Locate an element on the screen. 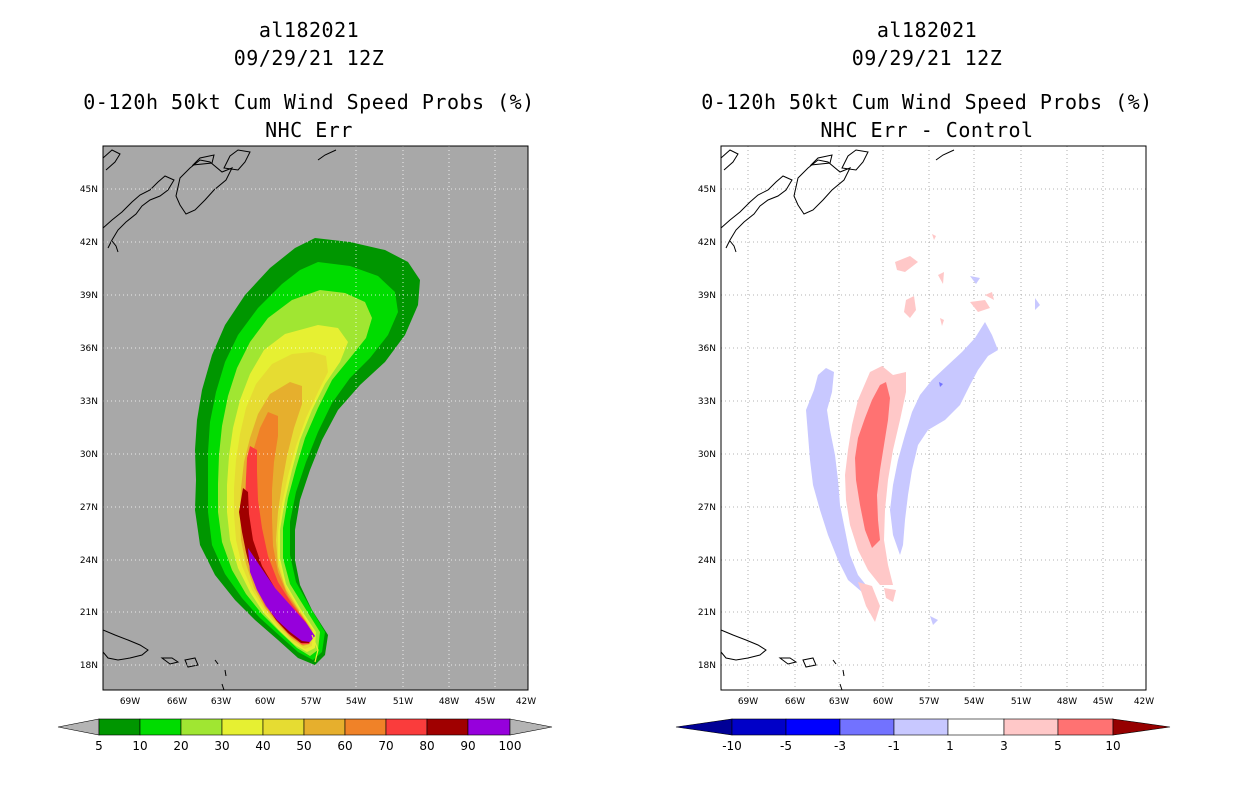 The width and height of the screenshot is (1236, 800). left-datetime: 09/29/21 12Z is located at coordinates (309, 58).